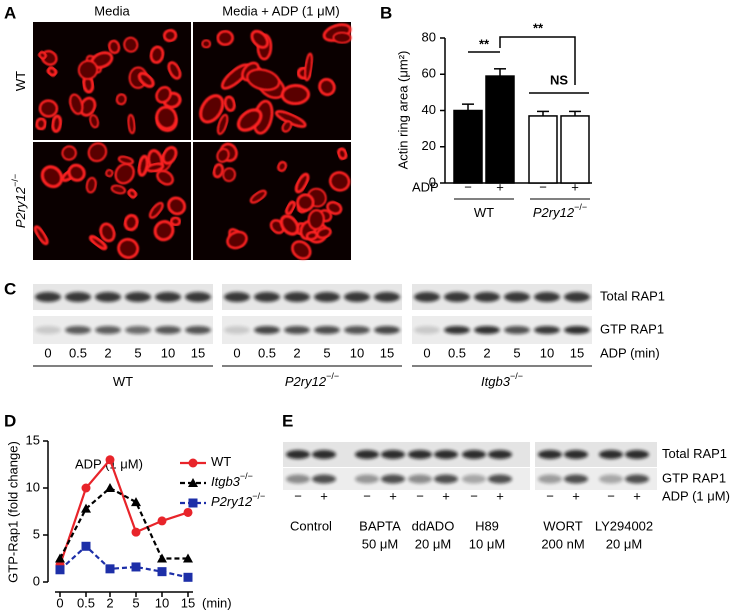 The width and height of the screenshot is (740, 611). What do you see at coordinates (232, 501) in the screenshot?
I see `legend-label-text: P2ry12` at bounding box center [232, 501].